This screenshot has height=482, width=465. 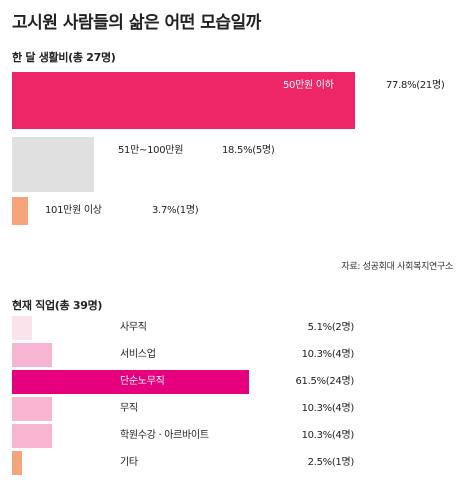 What do you see at coordinates (331, 462) in the screenshot?
I see `value-label: 2.5%(1명)` at bounding box center [331, 462].